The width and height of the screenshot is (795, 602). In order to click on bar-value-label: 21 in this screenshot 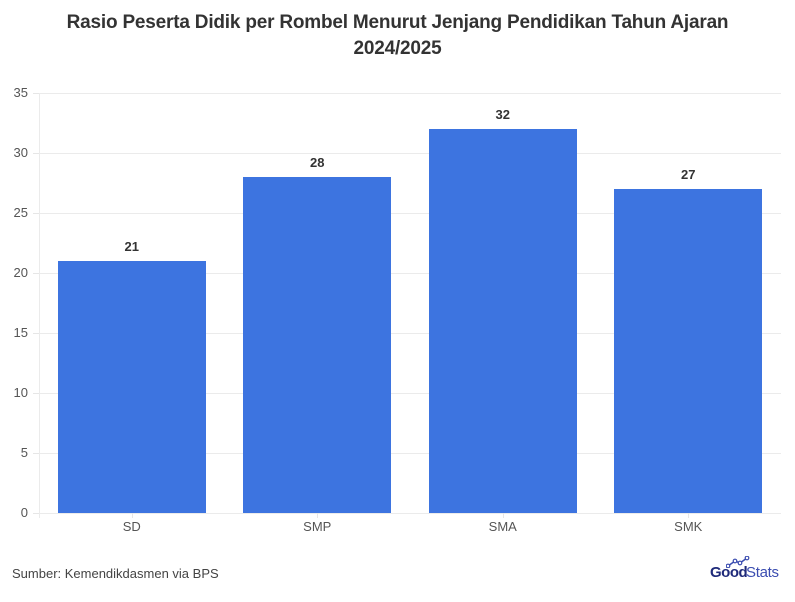, I will do `click(131, 246)`.